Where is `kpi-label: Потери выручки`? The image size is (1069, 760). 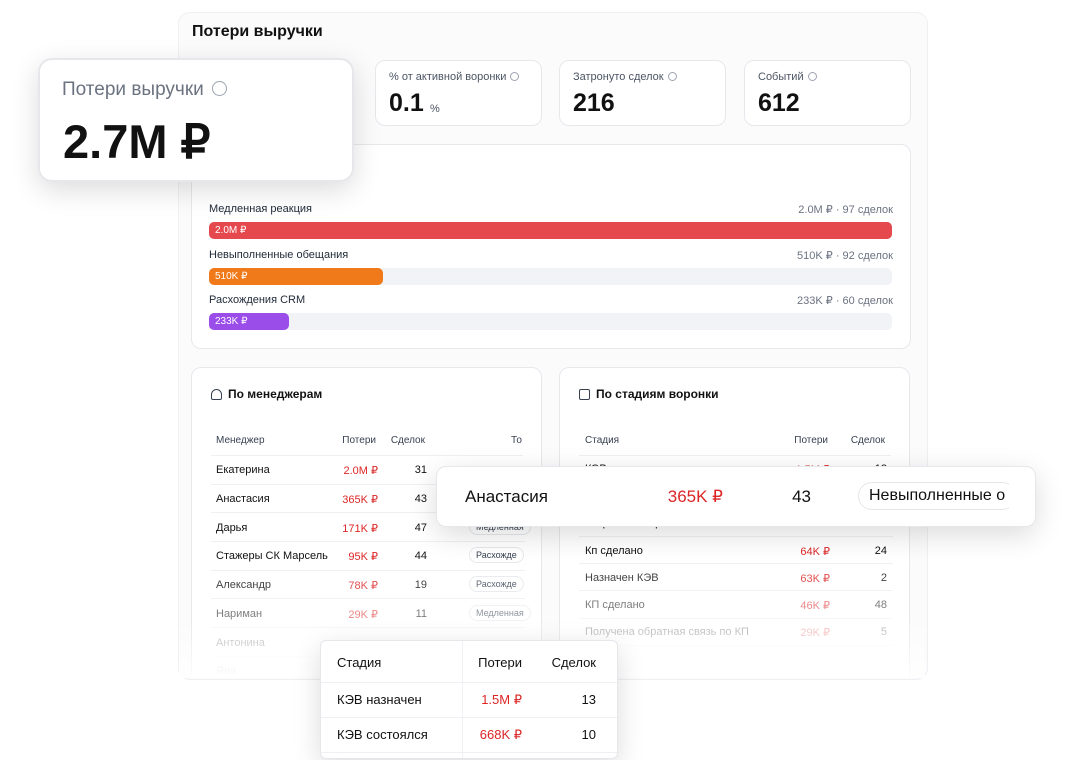
kpi-label: Потери выручки is located at coordinates (144, 90).